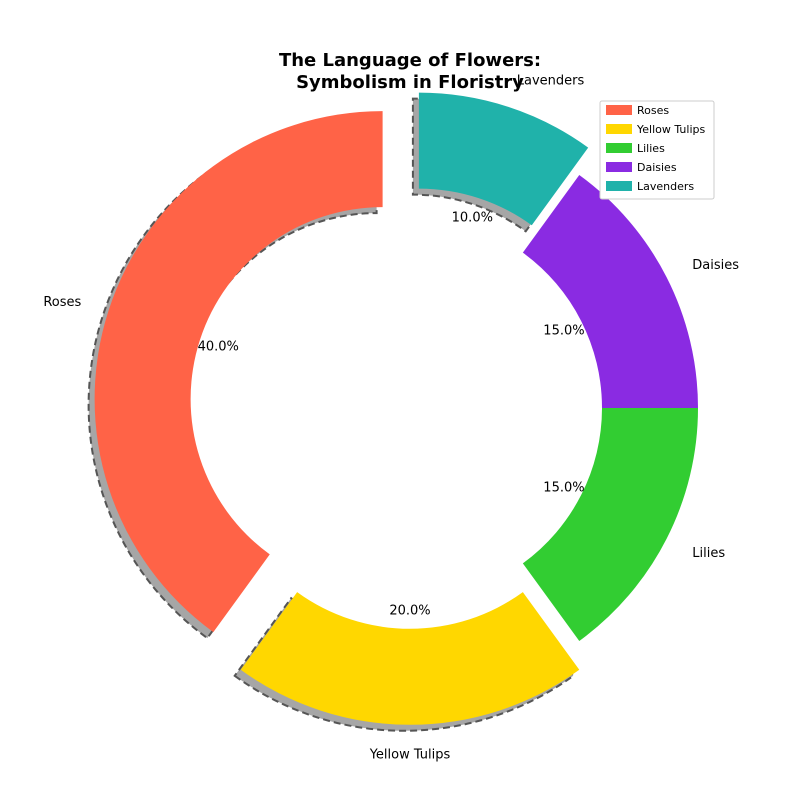  I want to click on legend-label-lavenders: Lavenders, so click(665, 186).